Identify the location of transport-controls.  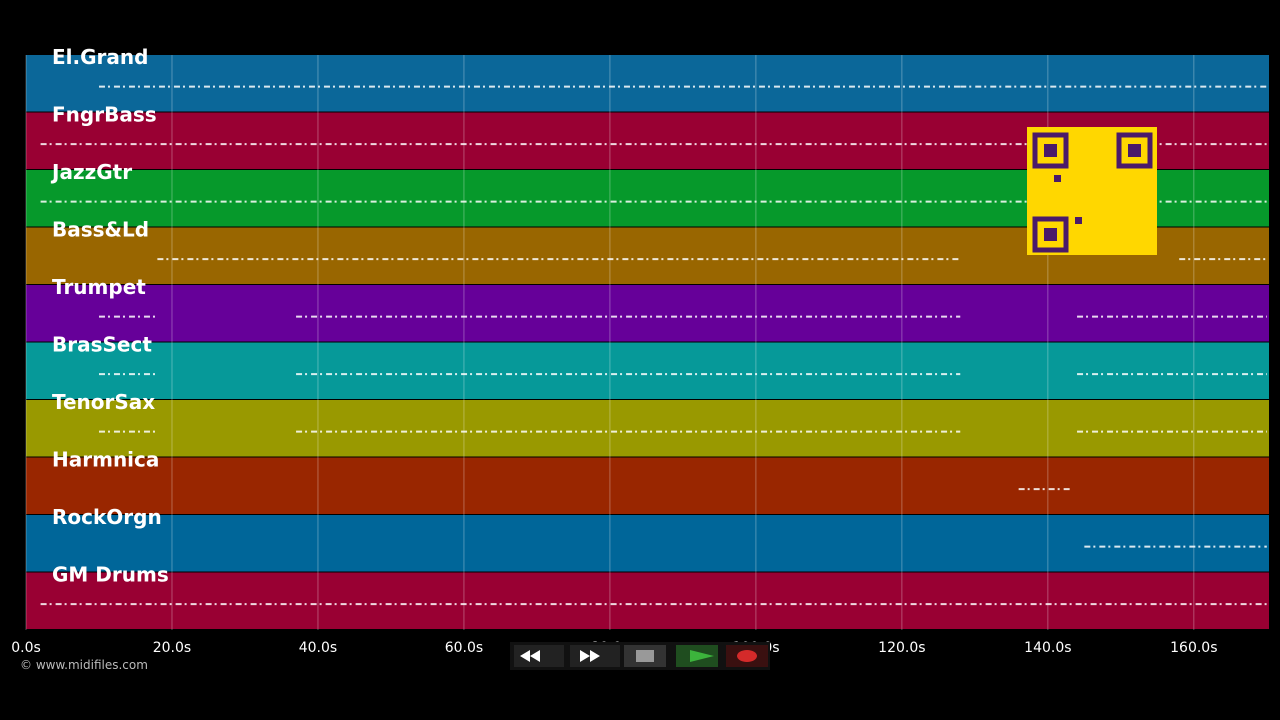
(640, 656).